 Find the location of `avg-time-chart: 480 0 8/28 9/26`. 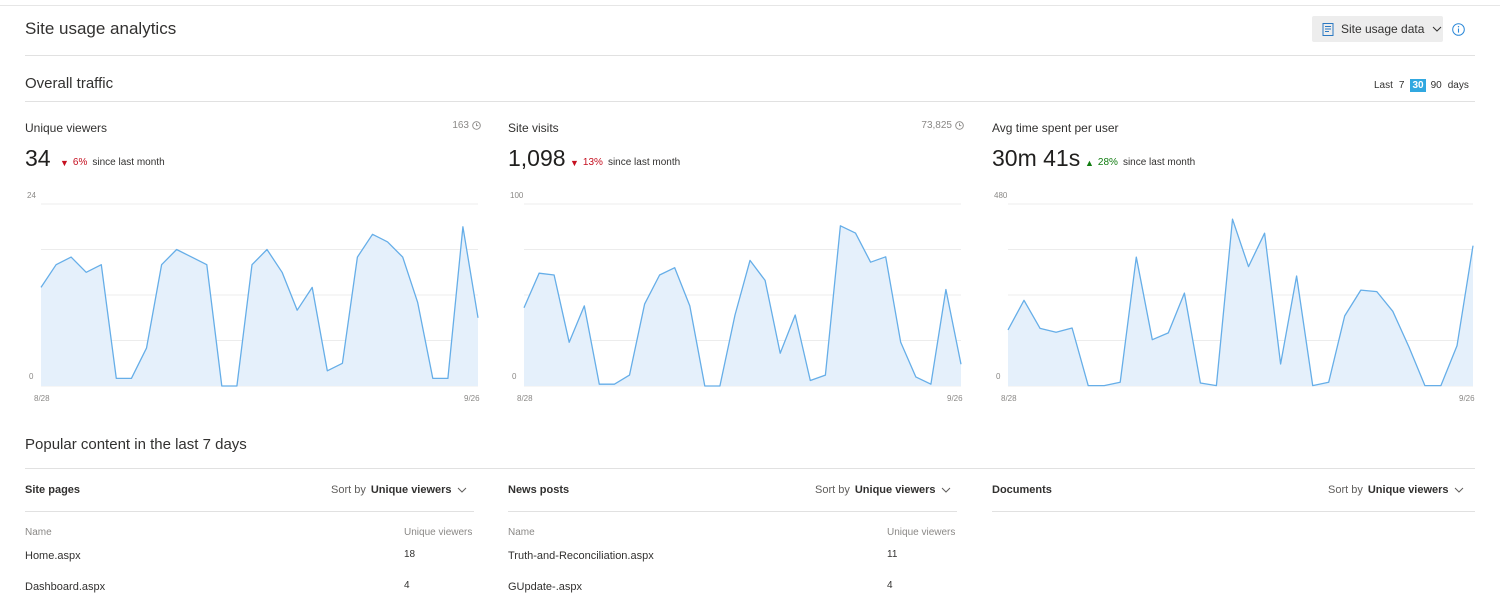

avg-time-chart: 480 0 8/28 9/26 is located at coordinates (1234, 297).